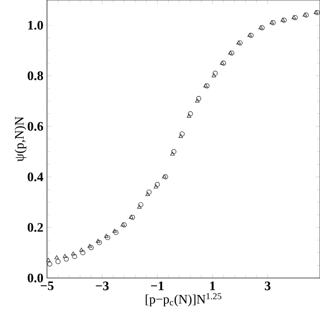 The image size is (320, 320). What do you see at coordinates (36, 75) in the screenshot?
I see `y-tick-label: 0.8` at bounding box center [36, 75].